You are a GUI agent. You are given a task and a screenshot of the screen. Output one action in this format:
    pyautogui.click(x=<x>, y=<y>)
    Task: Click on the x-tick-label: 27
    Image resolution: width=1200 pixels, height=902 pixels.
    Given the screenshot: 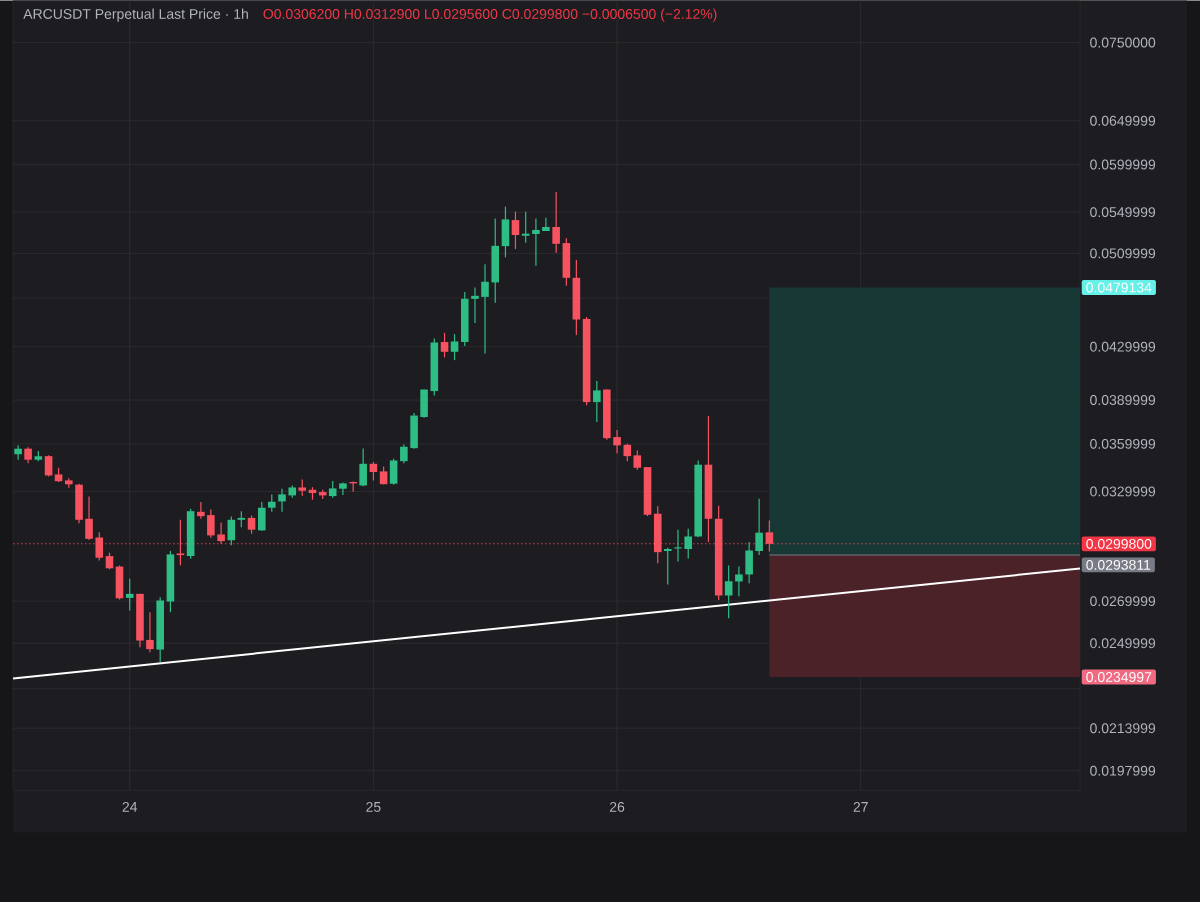 What is the action you would take?
    pyautogui.click(x=860, y=806)
    